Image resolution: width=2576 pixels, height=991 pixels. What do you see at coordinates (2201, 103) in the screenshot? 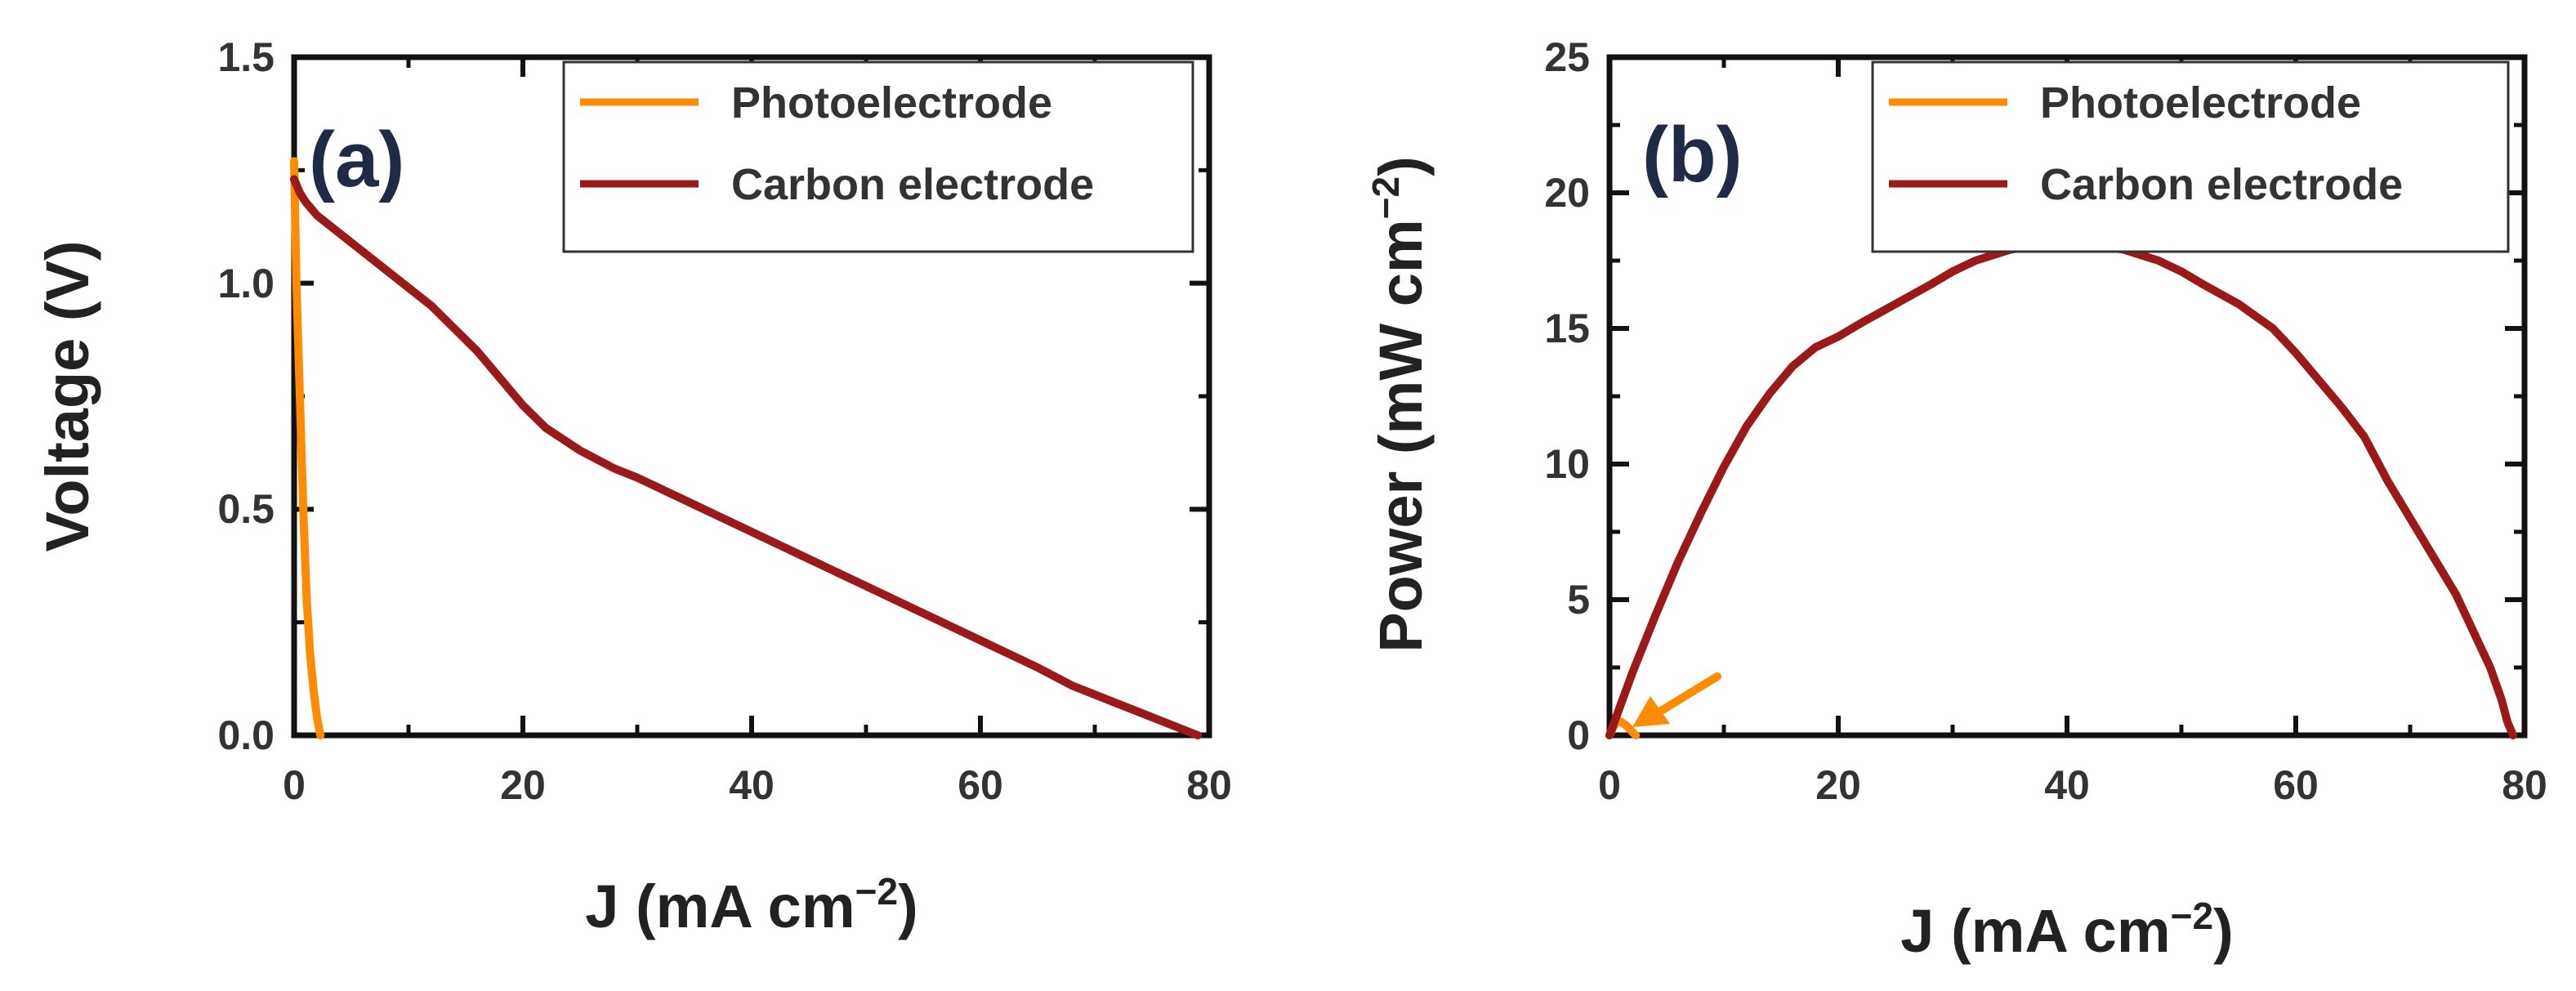
I see `chart-b-legend-label-photoelectrode: Photoelectrode` at bounding box center [2201, 103].